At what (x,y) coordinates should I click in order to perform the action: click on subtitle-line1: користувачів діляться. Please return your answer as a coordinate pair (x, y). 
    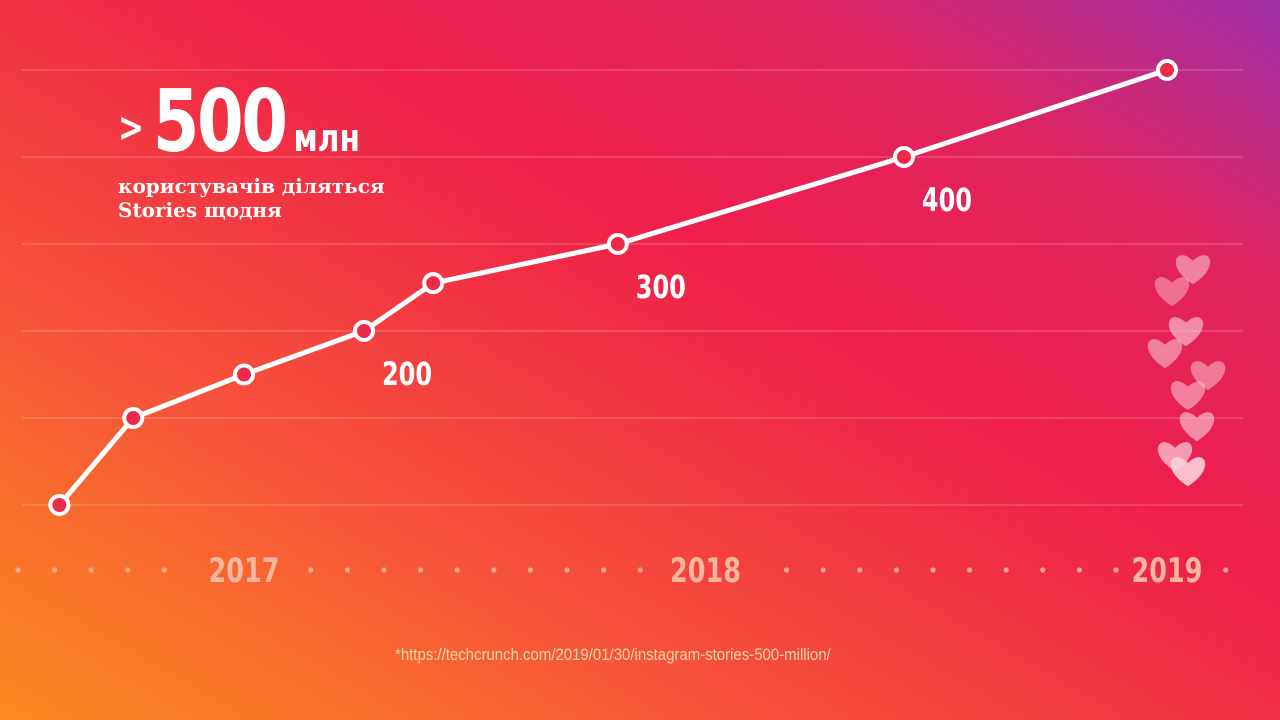
    Looking at the image, I should click on (251, 186).